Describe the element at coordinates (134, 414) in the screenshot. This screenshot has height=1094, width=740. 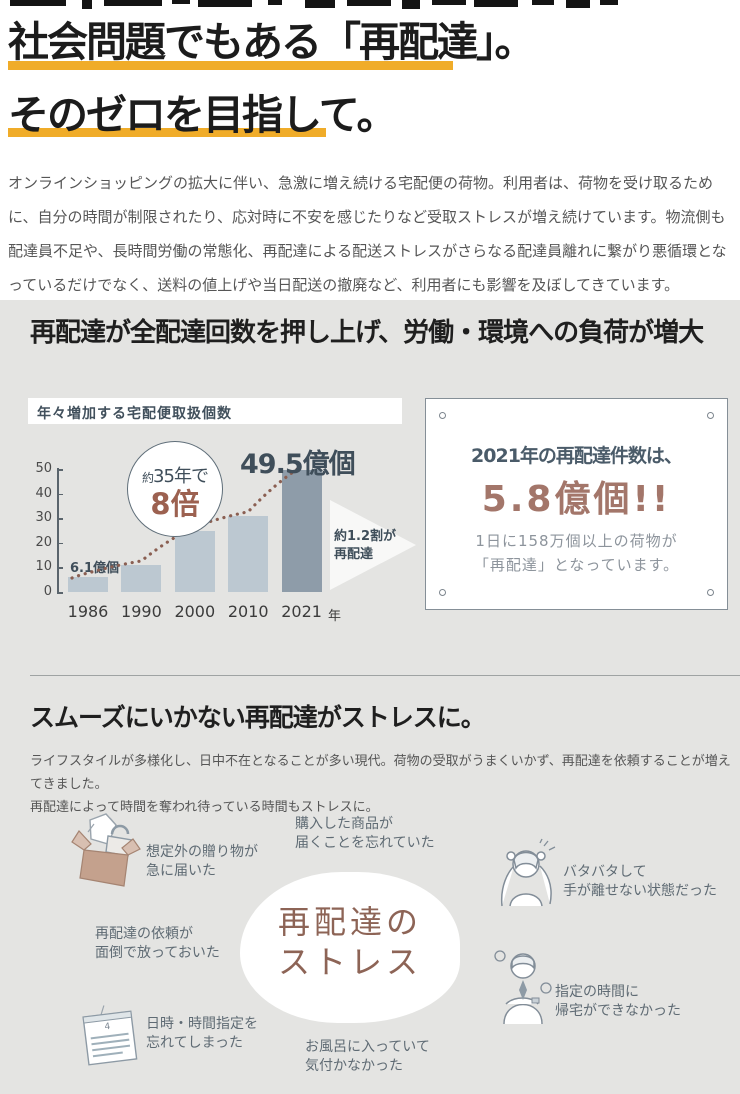
I see `chart-title: 年々増加する宅配便取扱個数` at that location.